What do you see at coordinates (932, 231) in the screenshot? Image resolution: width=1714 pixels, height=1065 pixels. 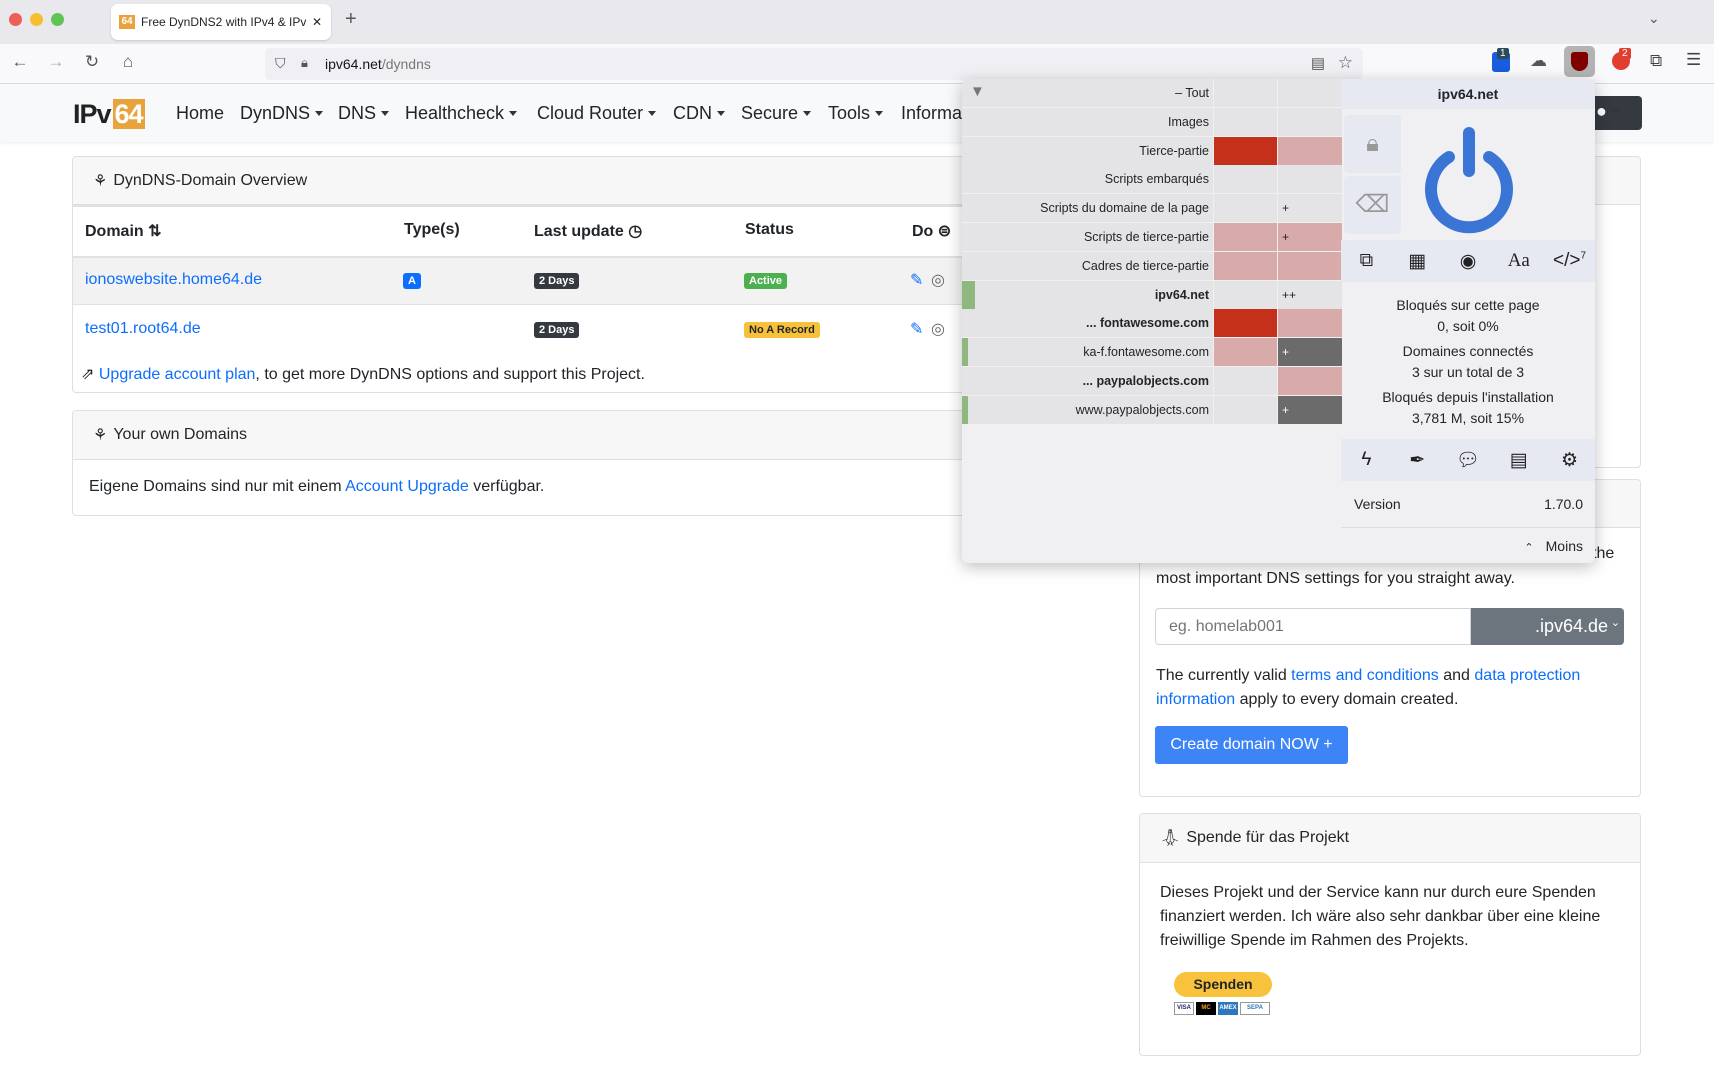 I see `col-do: Do ⊜` at bounding box center [932, 231].